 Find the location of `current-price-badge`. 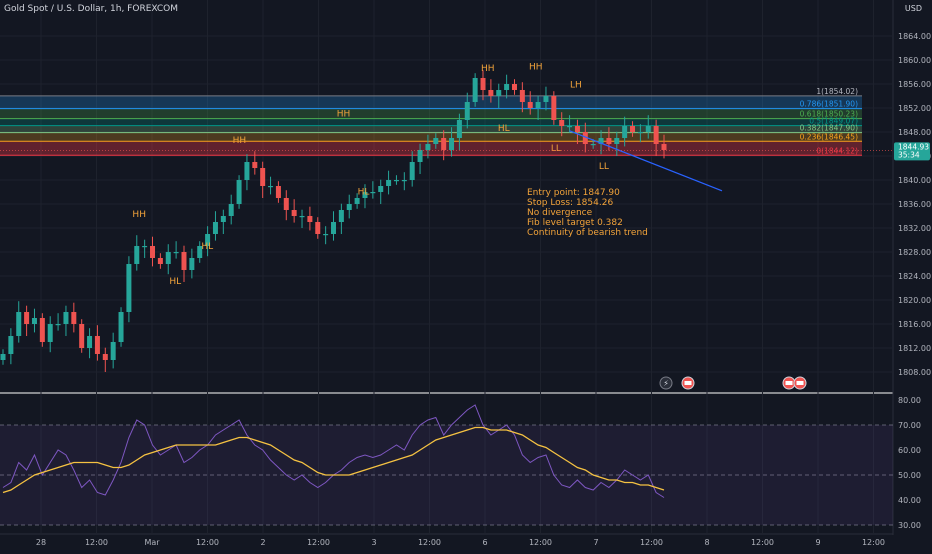

current-price-badge is located at coordinates (912, 151).